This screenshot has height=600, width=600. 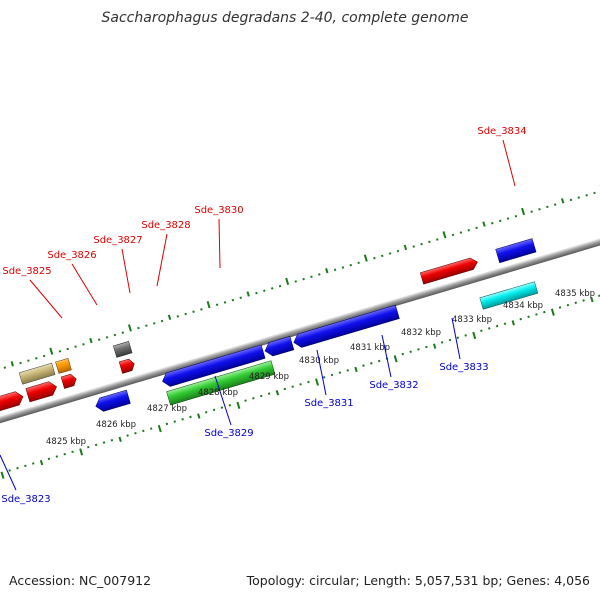 What do you see at coordinates (26, 271) in the screenshot?
I see `gene-label-sde3825: Sde_3825` at bounding box center [26, 271].